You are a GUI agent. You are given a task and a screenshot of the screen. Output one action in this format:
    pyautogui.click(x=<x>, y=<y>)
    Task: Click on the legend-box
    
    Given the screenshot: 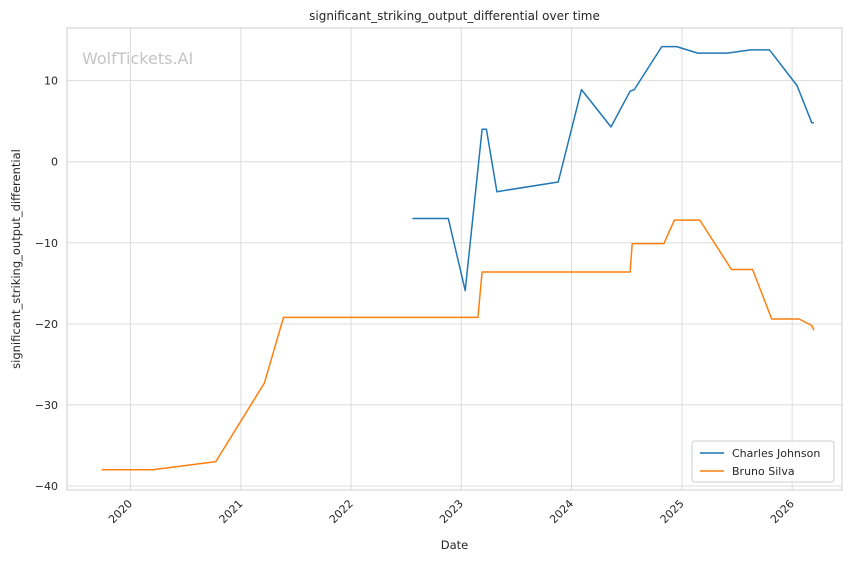 What is the action you would take?
    pyautogui.click(x=763, y=461)
    